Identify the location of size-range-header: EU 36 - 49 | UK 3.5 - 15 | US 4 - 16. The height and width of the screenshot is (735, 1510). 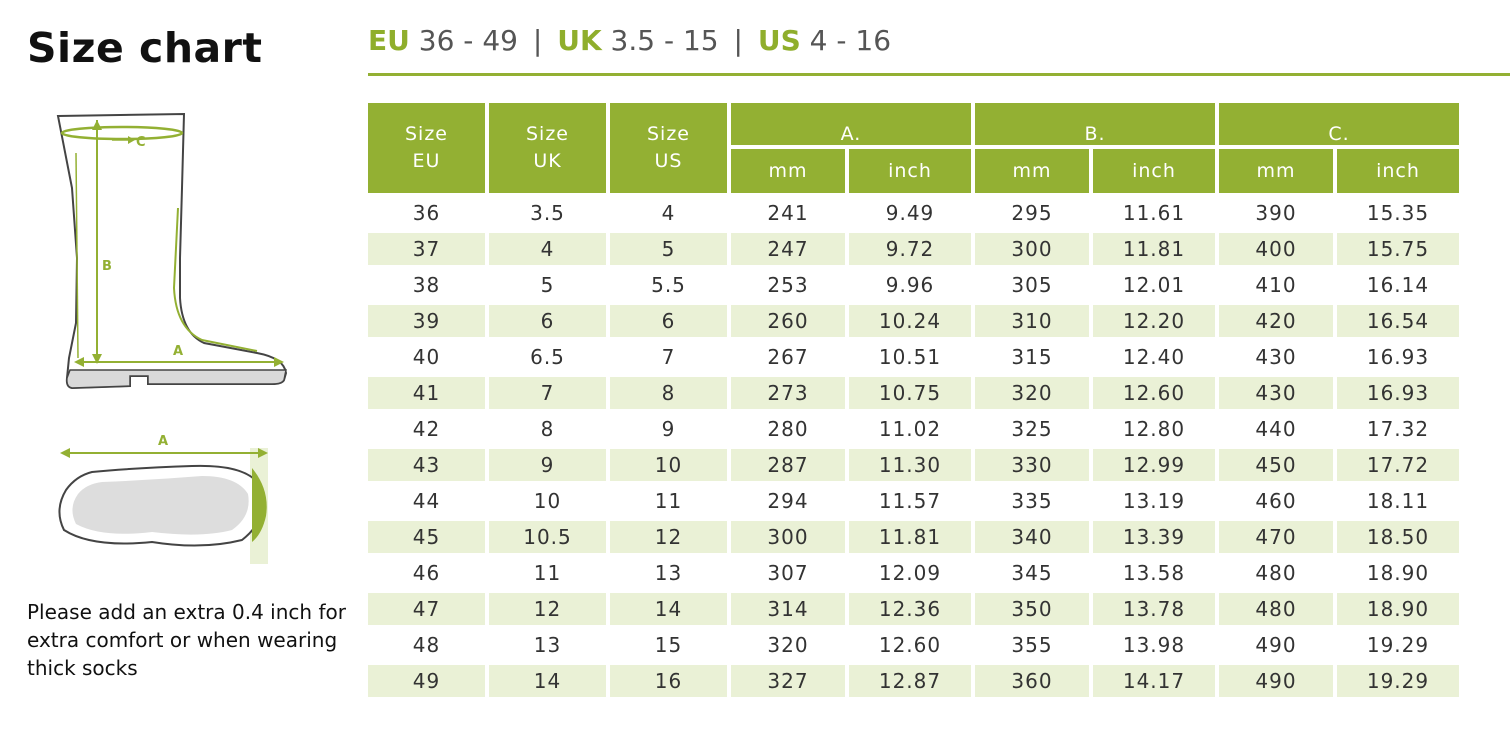
(629, 40).